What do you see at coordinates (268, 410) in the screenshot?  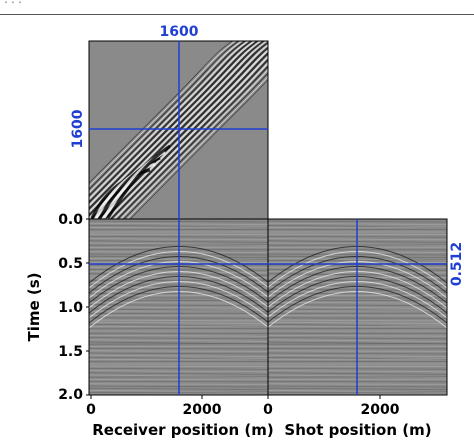 I see `shot-tick-0: 0` at bounding box center [268, 410].